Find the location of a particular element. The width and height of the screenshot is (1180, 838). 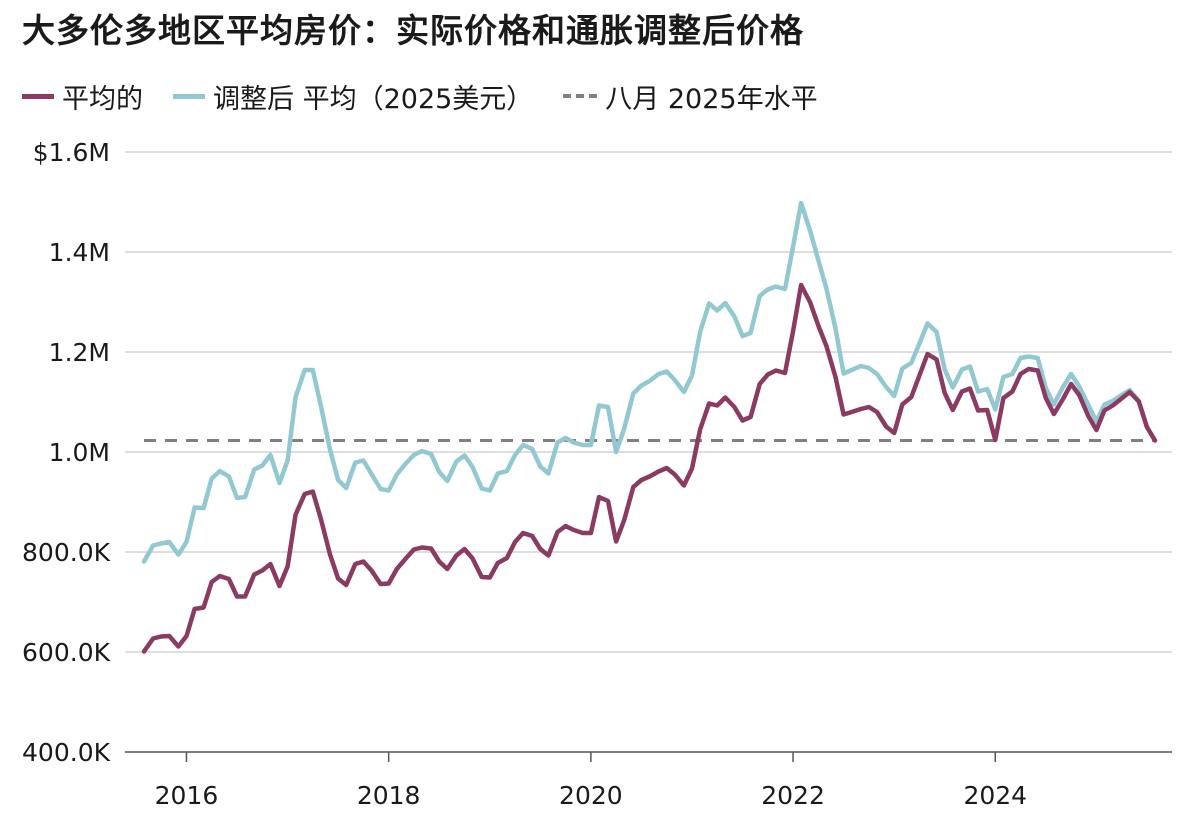

legend-item-reference: 八月 2025年水平 is located at coordinates (690, 96).